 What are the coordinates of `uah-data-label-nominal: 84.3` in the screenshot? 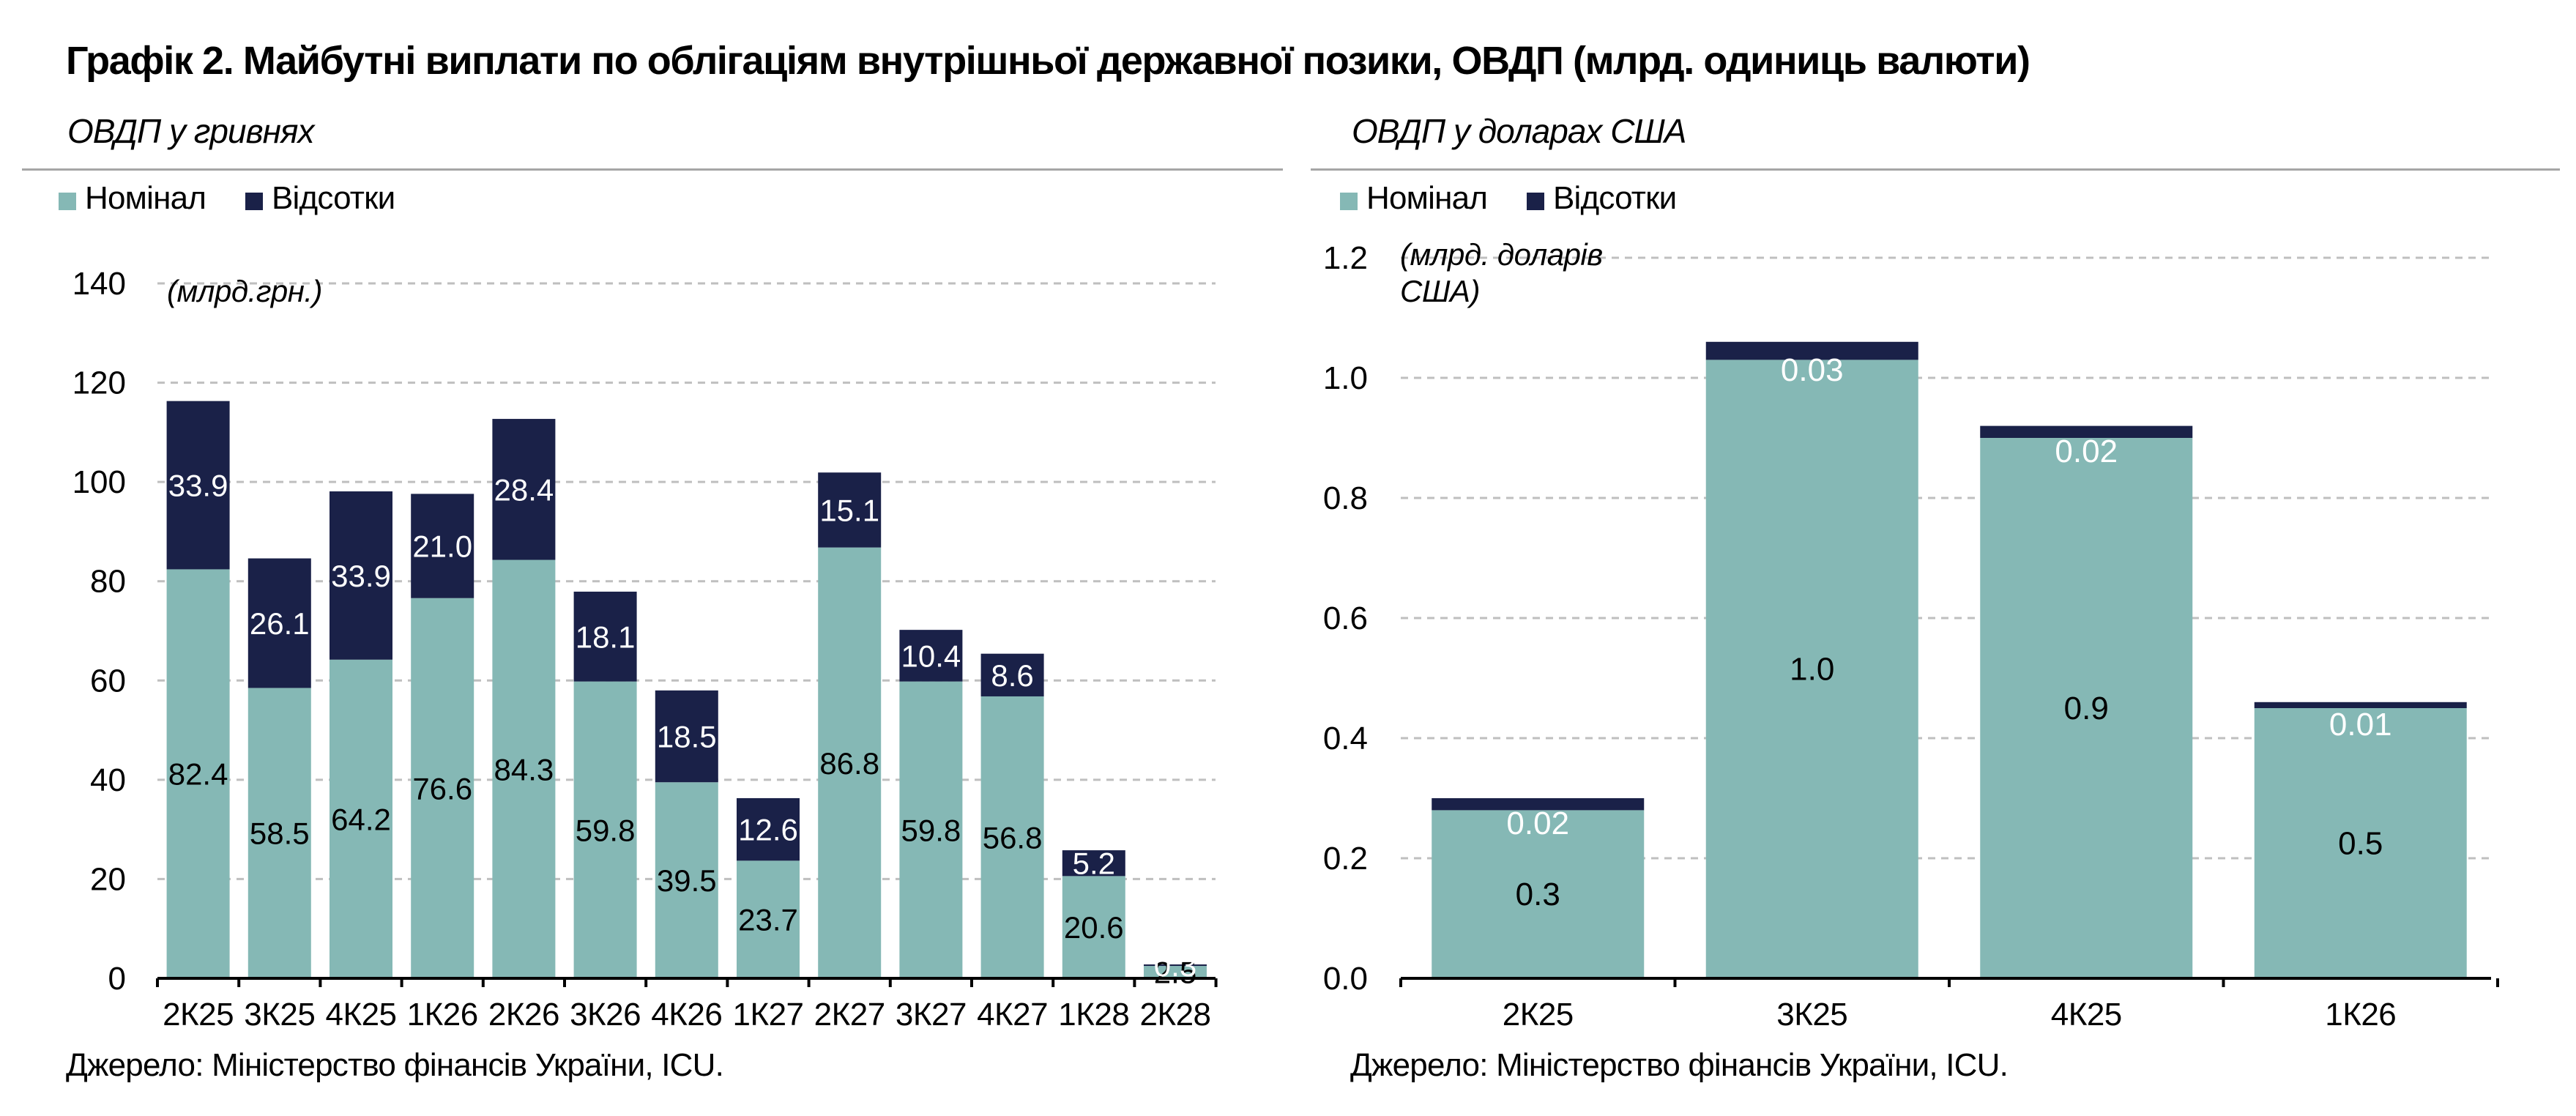 It's located at (524, 769).